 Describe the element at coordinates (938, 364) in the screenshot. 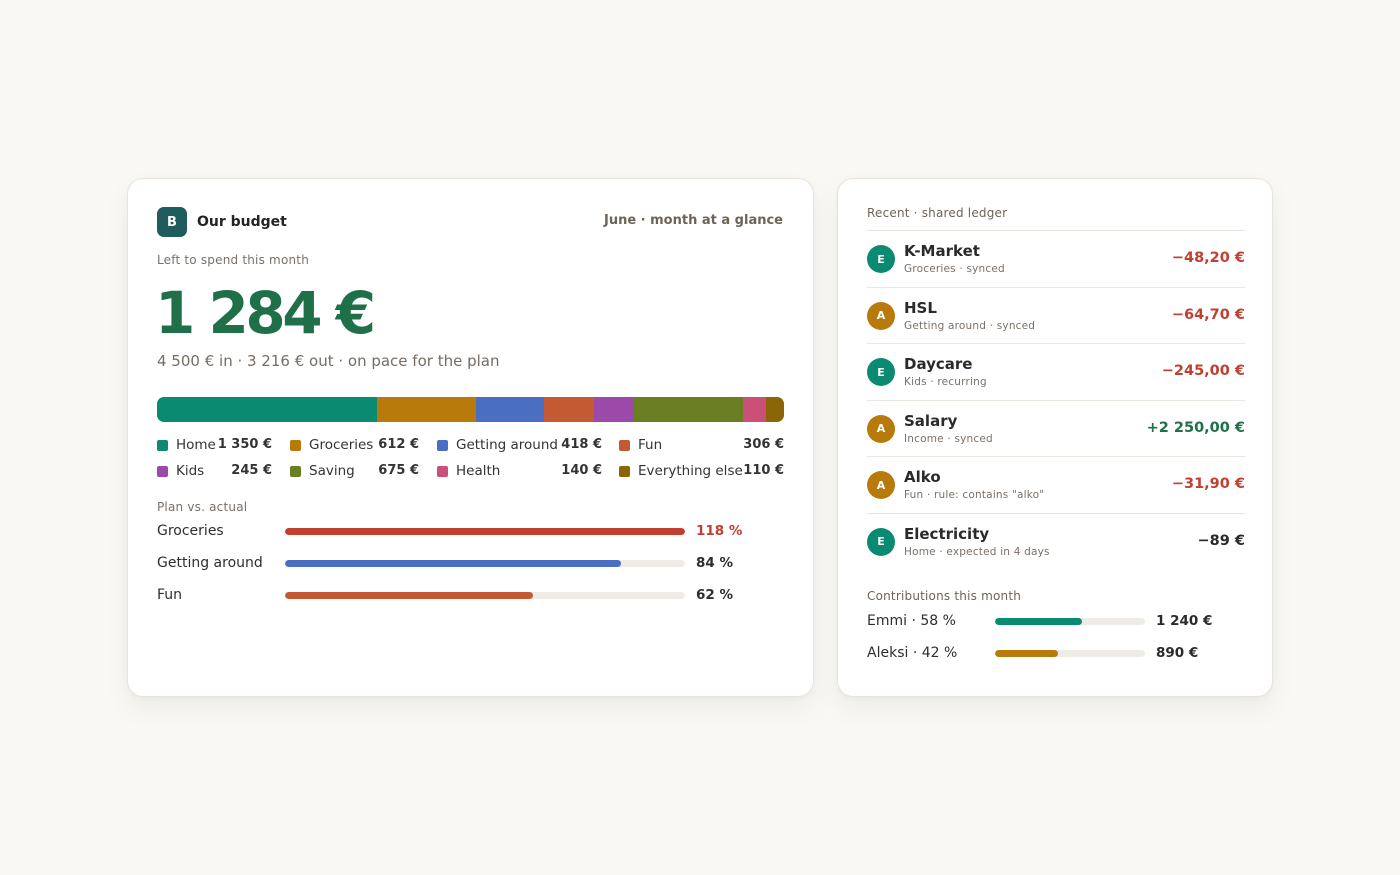

I see `transaction-name: Daycare` at that location.